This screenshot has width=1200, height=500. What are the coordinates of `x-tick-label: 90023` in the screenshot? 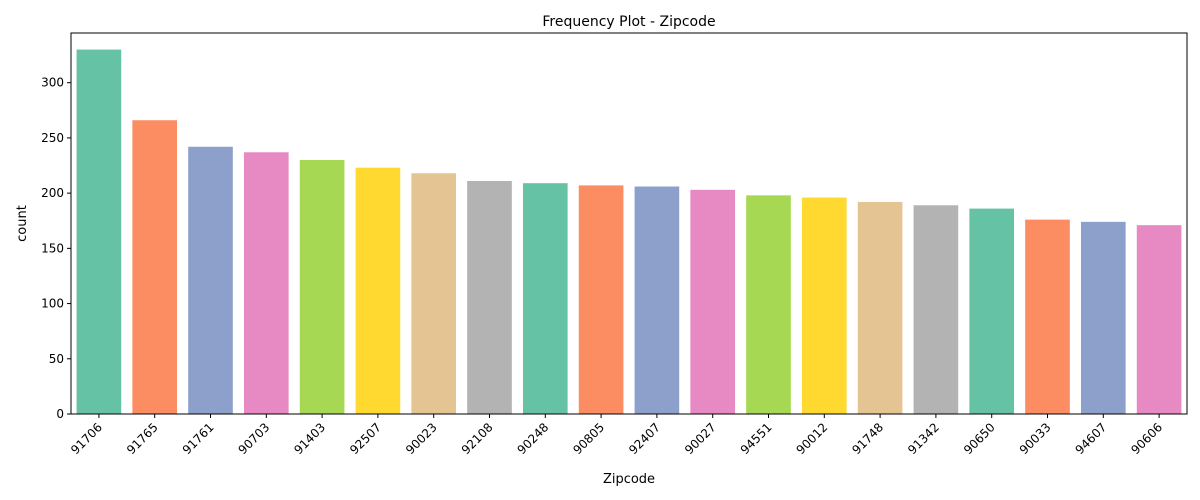 It's located at (421, 438).